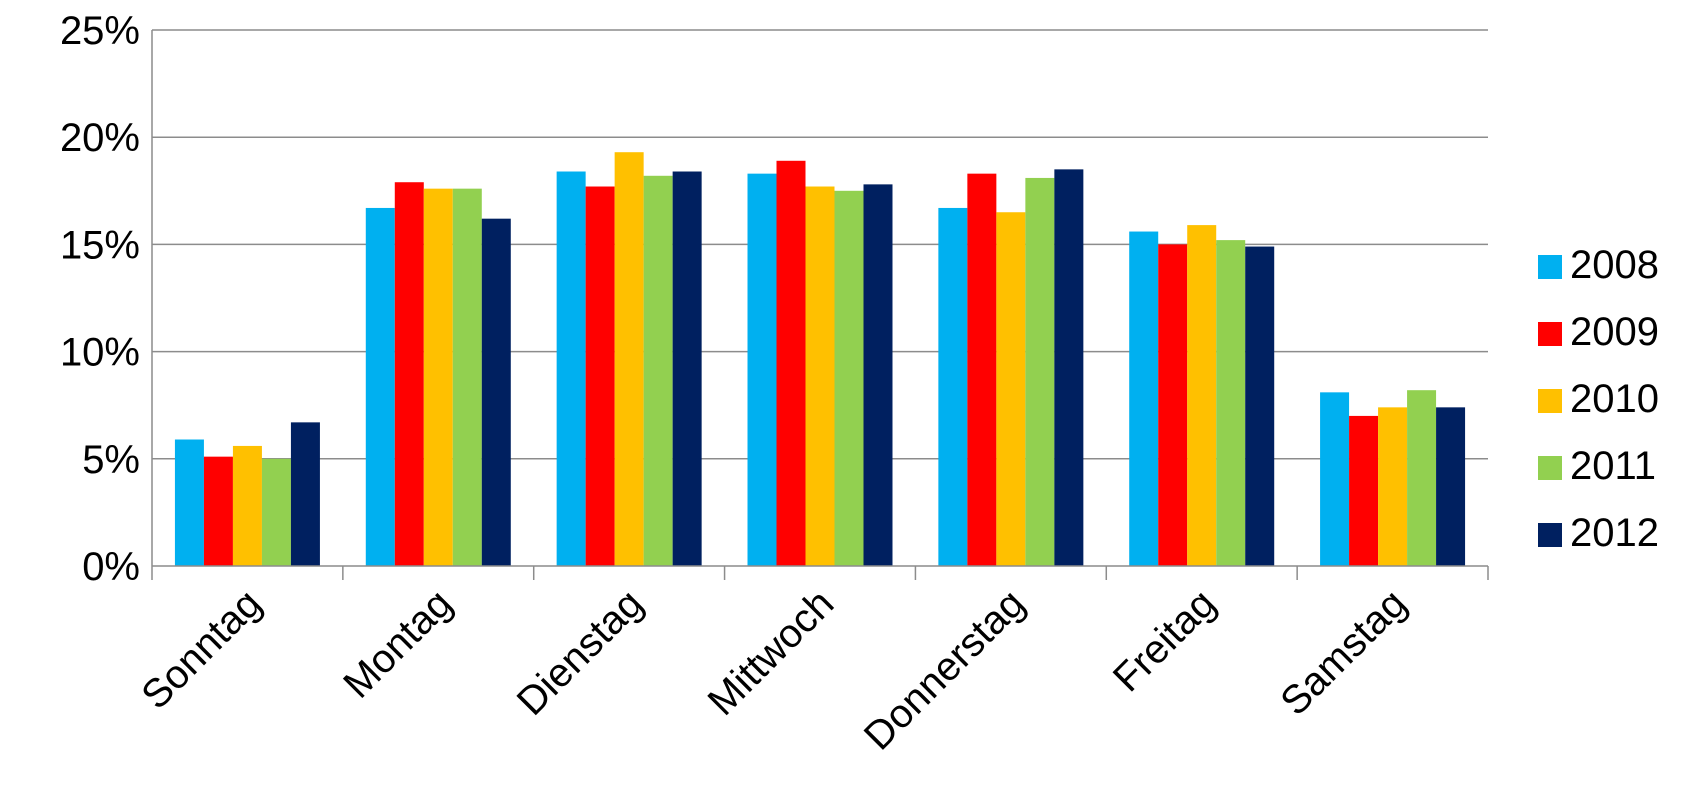 Image resolution: width=1694 pixels, height=798 pixels. I want to click on bar-2008-Freitag, so click(1144, 398).